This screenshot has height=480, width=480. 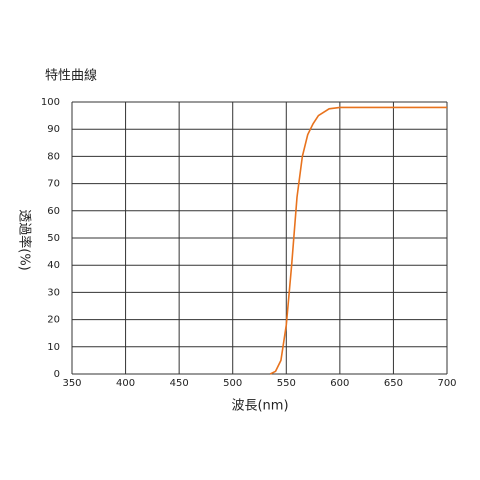 What do you see at coordinates (71, 76) in the screenshot?
I see `chart-title: 特性曲線` at bounding box center [71, 76].